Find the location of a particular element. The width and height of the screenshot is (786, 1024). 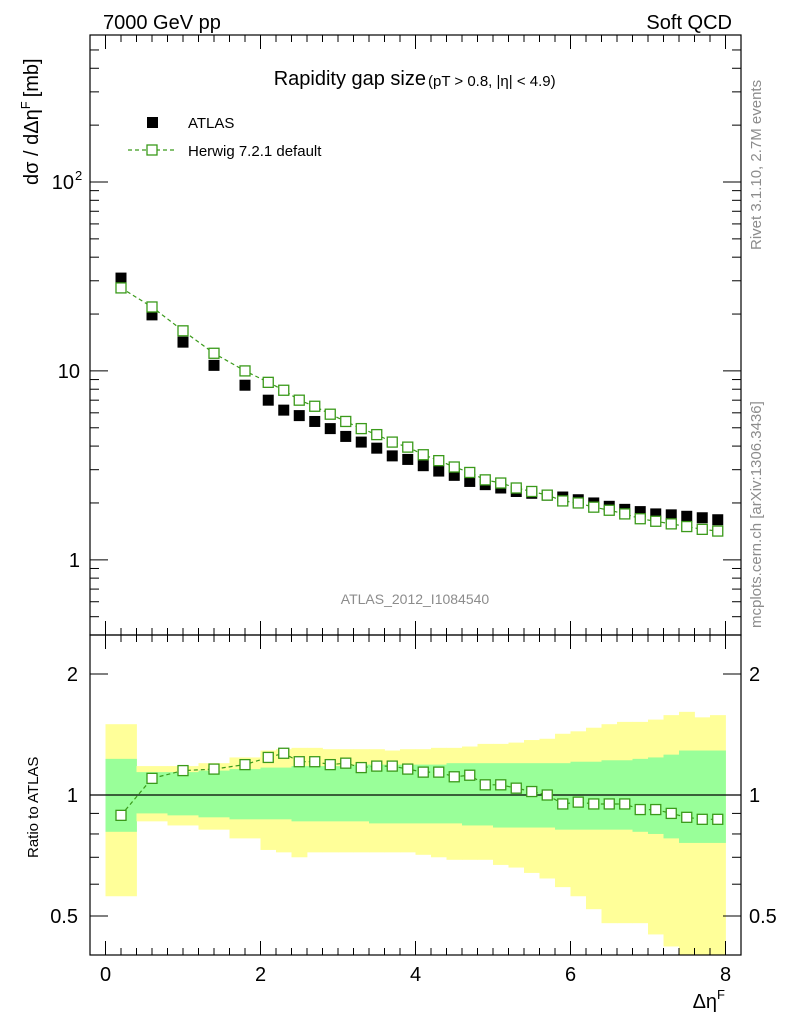

main-title: Rapidity gap size is located at coordinates (350, 79).